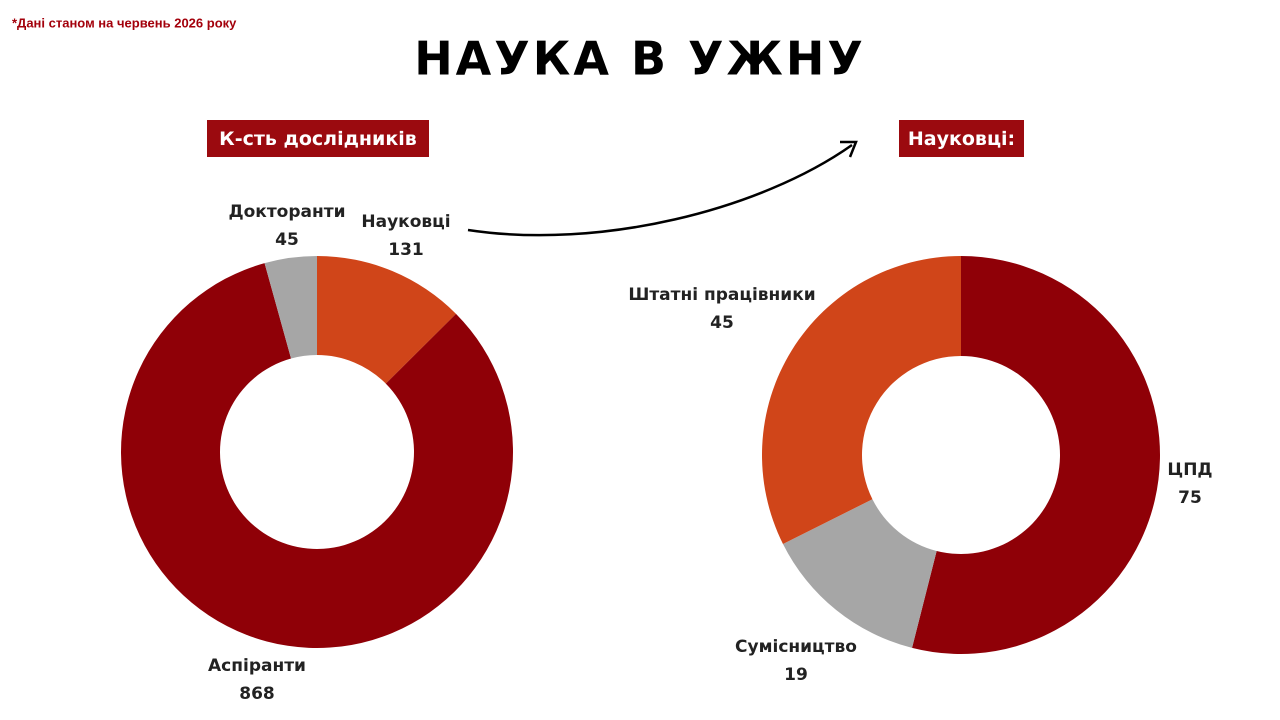 The image size is (1280, 720). I want to click on slice-name: Сумісництво, so click(796, 647).